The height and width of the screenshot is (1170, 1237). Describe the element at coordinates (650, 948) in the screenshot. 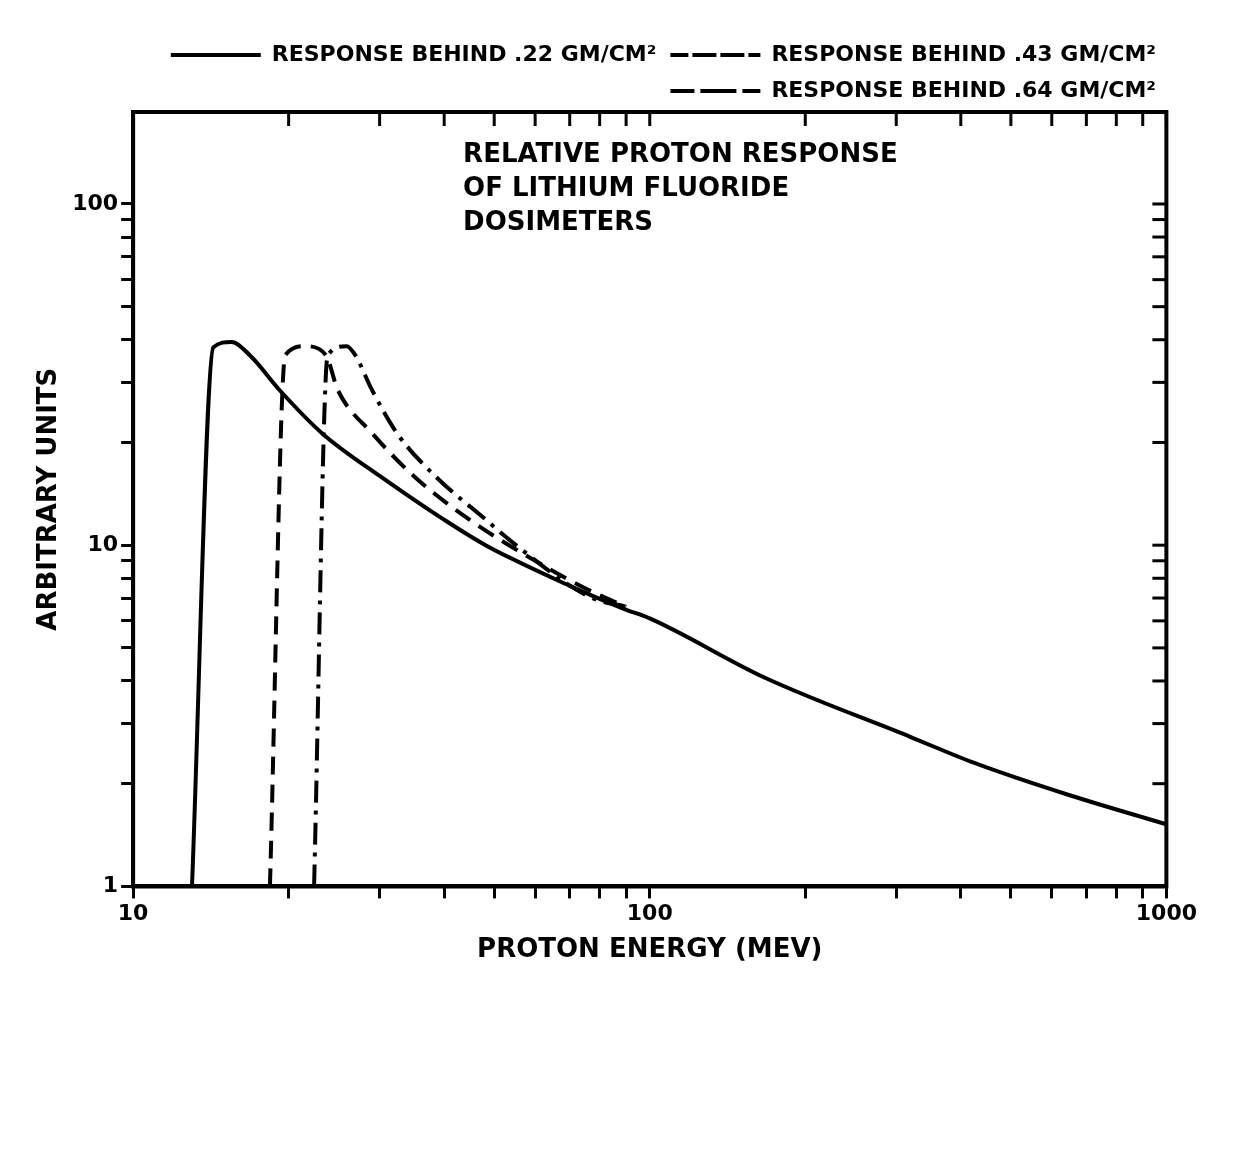

I see `x-axis-title: PROTON ENERGY (MEV)` at that location.